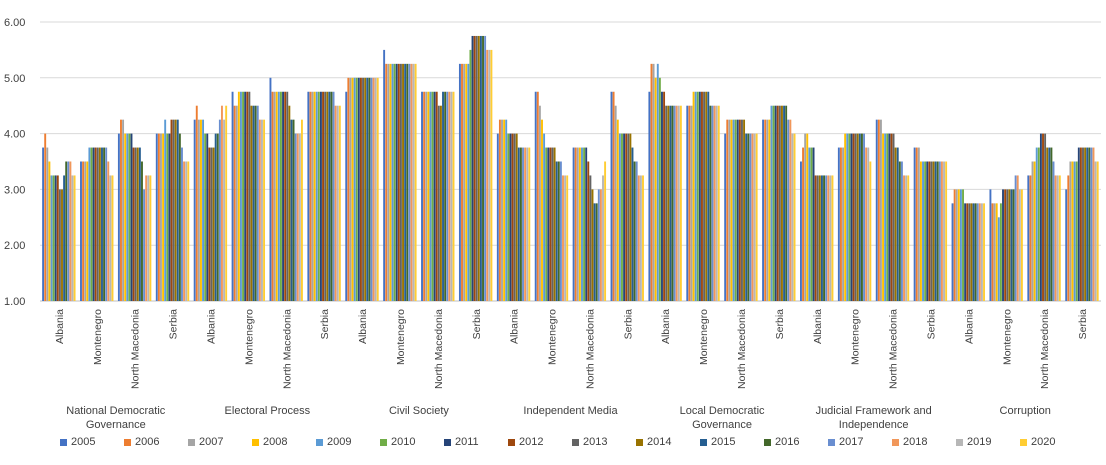  What do you see at coordinates (540, 442) in the screenshot?
I see `legend-item: 2012` at bounding box center [540, 442].